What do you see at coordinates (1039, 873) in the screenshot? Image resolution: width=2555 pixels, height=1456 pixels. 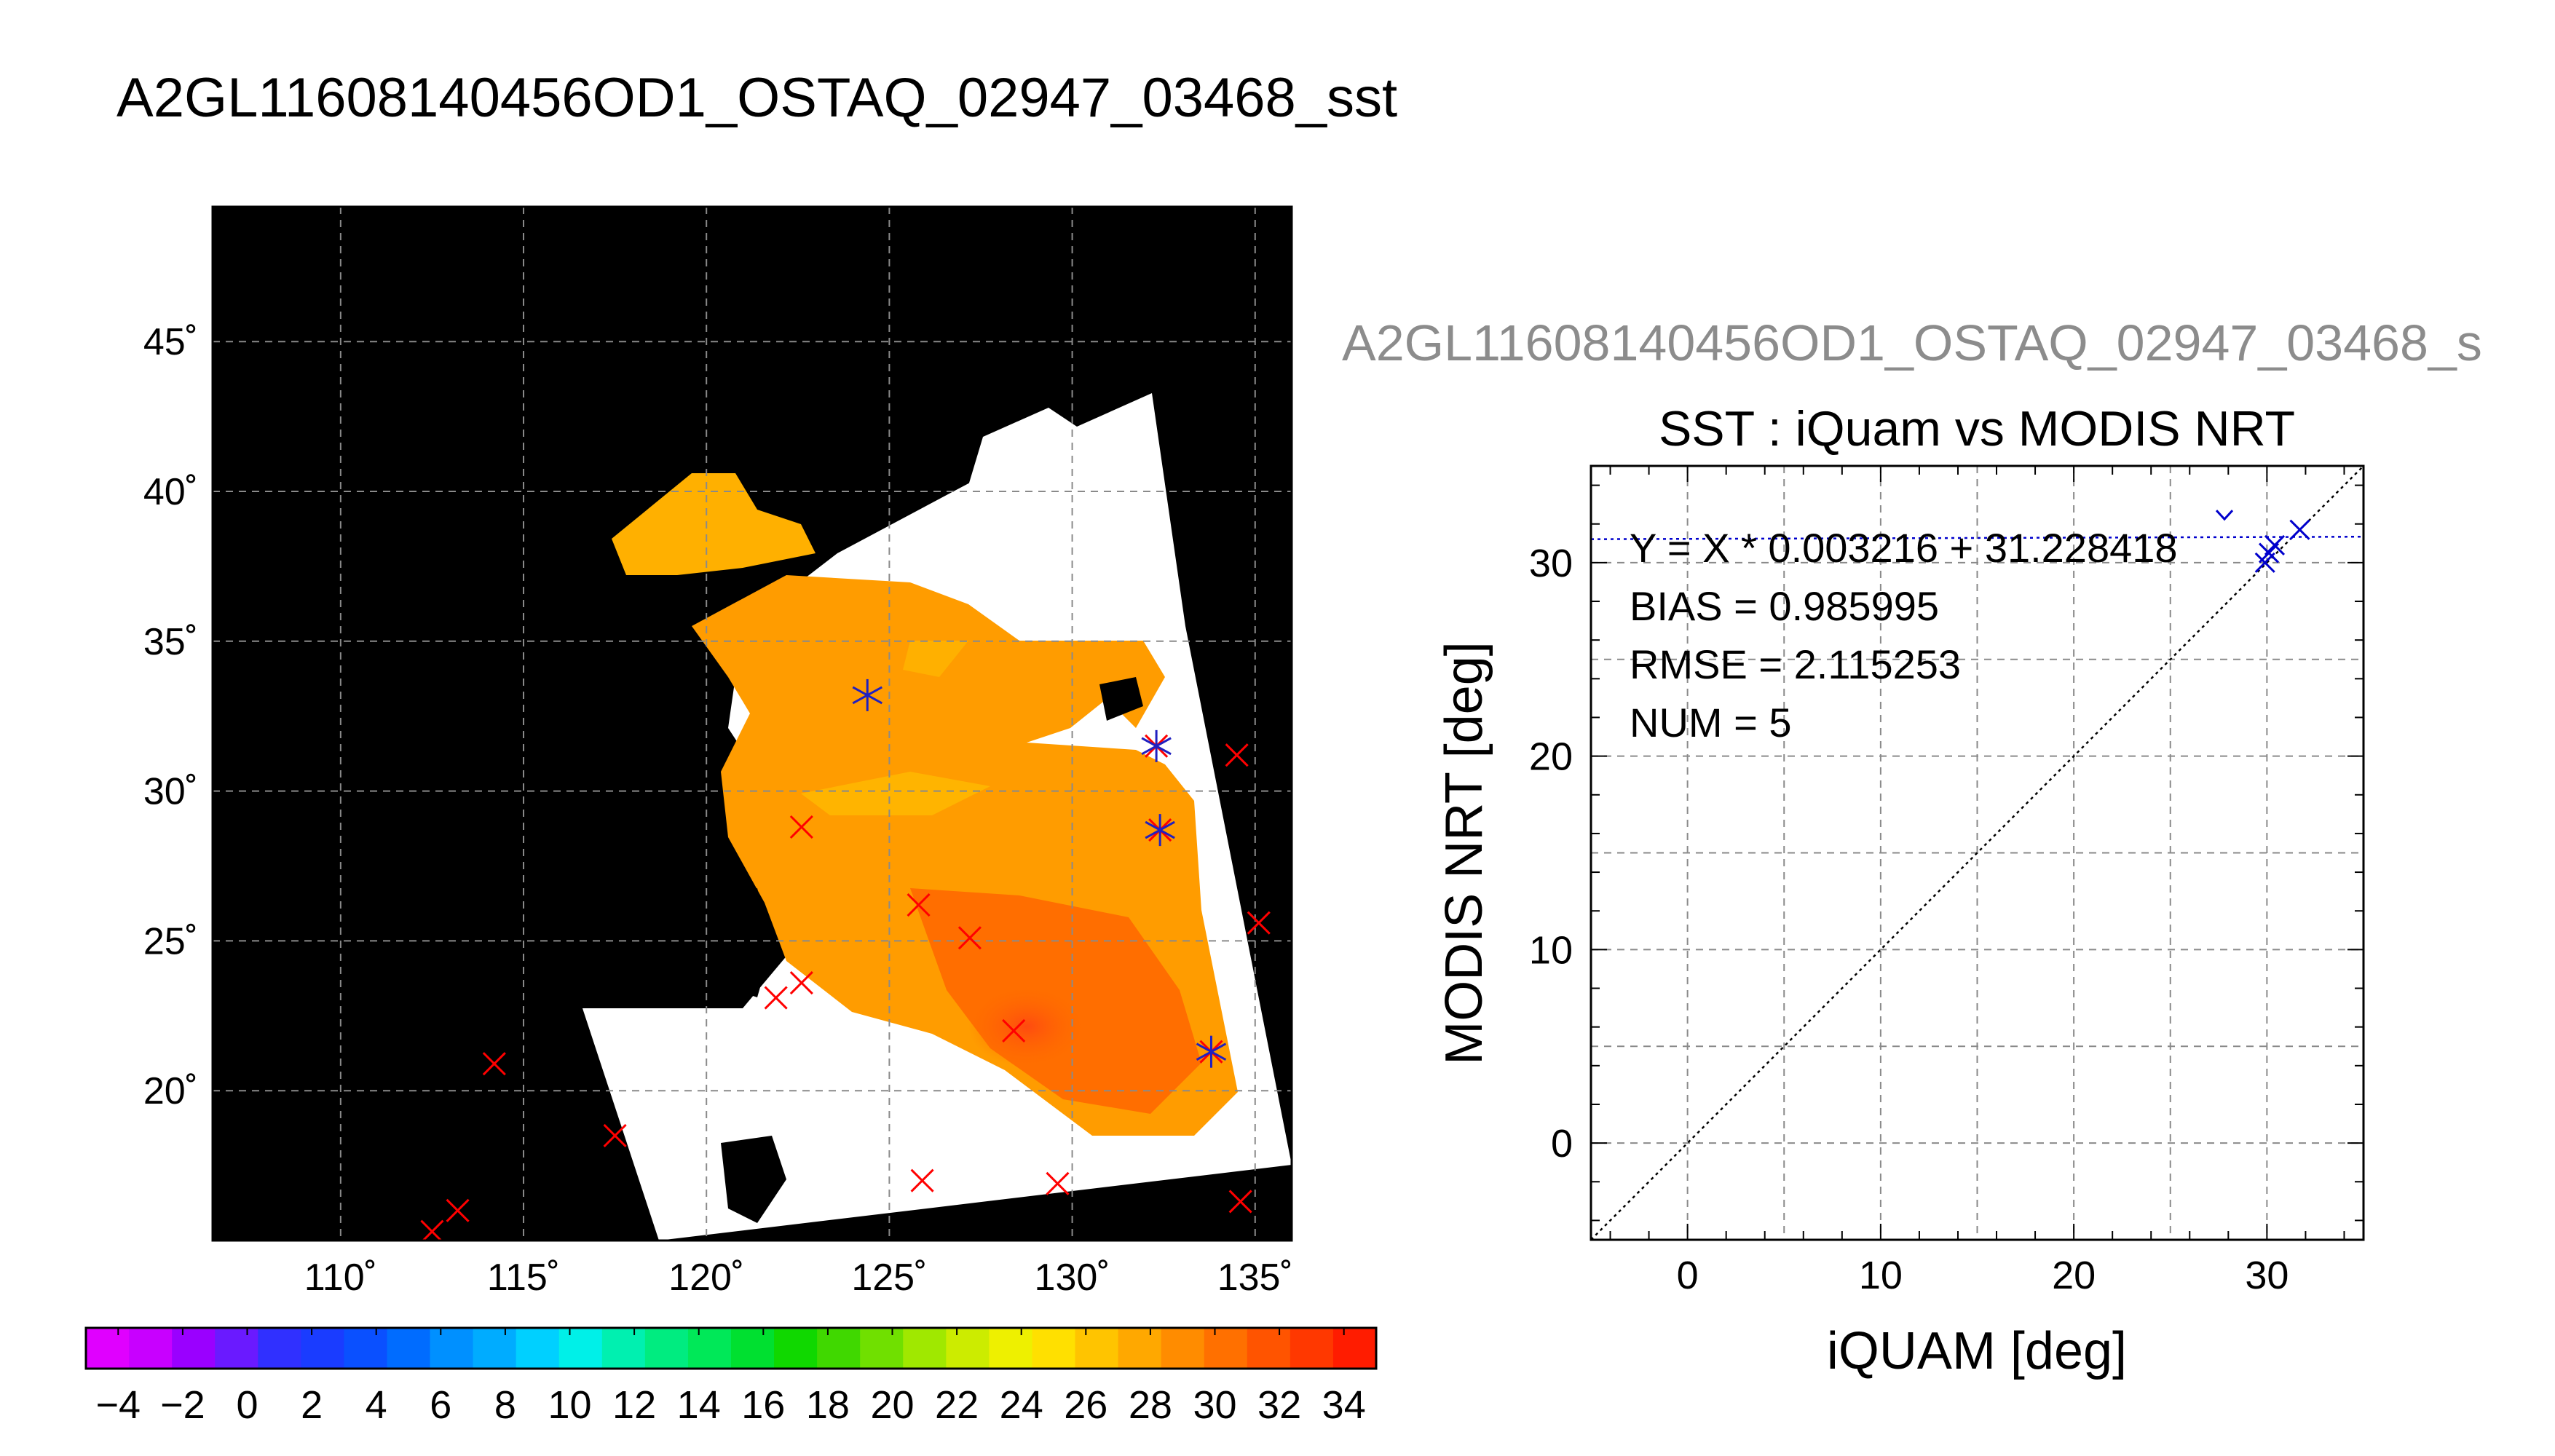 I see `matchup-markers` at bounding box center [1039, 873].